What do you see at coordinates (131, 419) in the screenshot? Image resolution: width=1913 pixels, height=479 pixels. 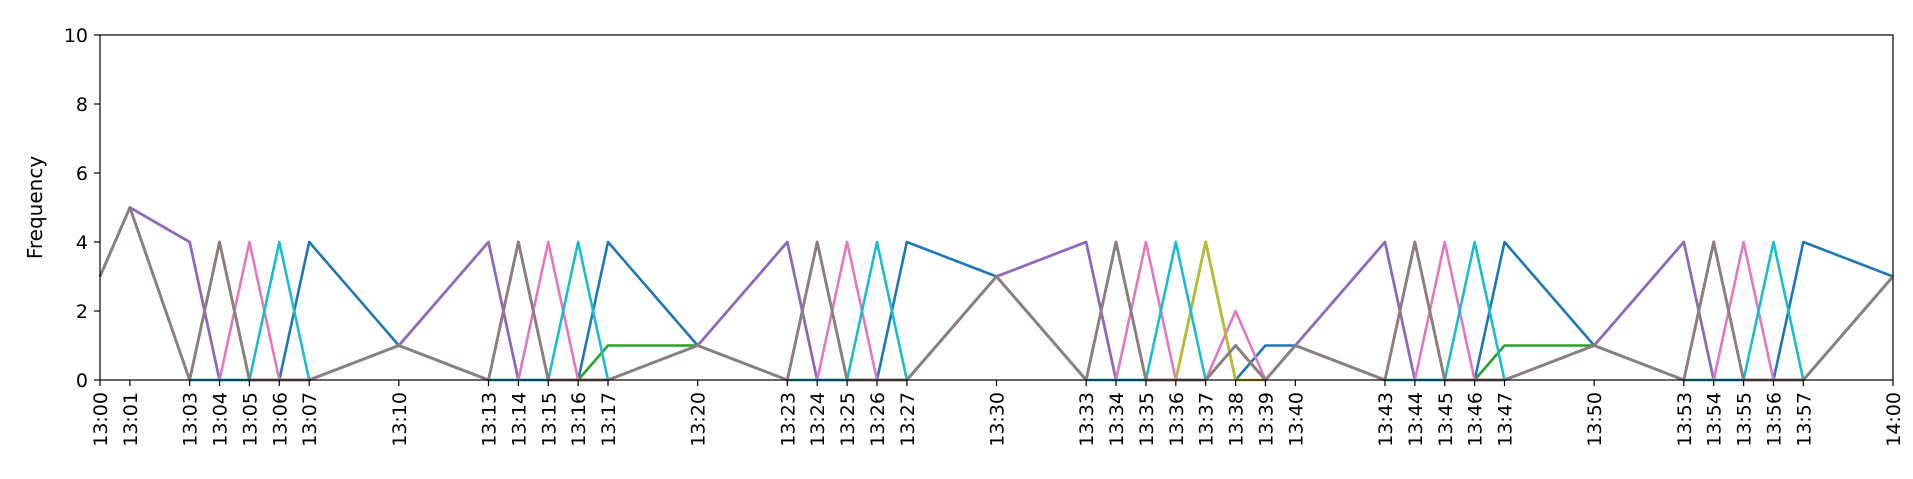 I see `x-tick-label: 13:01` at bounding box center [131, 419].